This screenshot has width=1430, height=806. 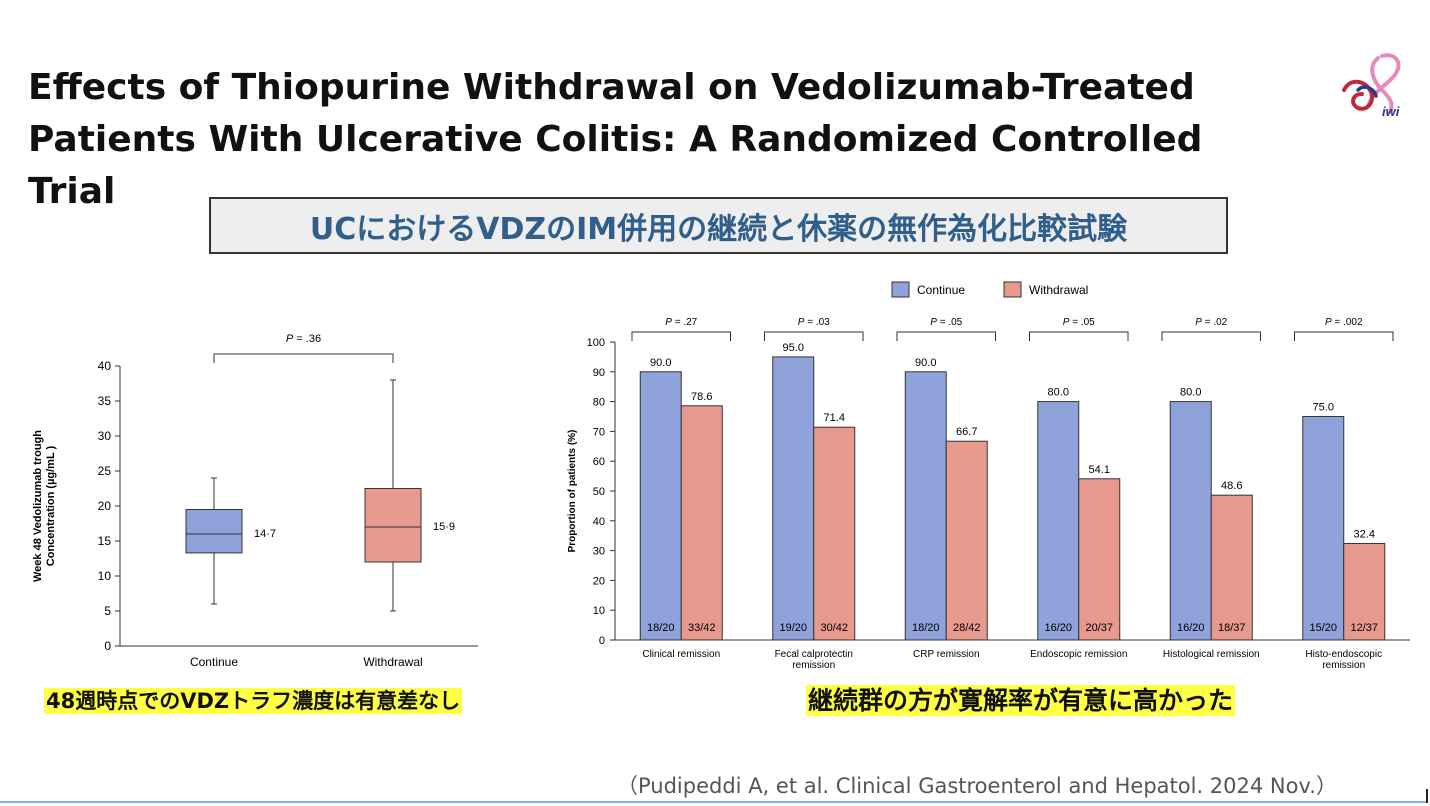 I want to click on bar-group: 75.0 15/20 32.4 12/37, so click(x=1344, y=521).